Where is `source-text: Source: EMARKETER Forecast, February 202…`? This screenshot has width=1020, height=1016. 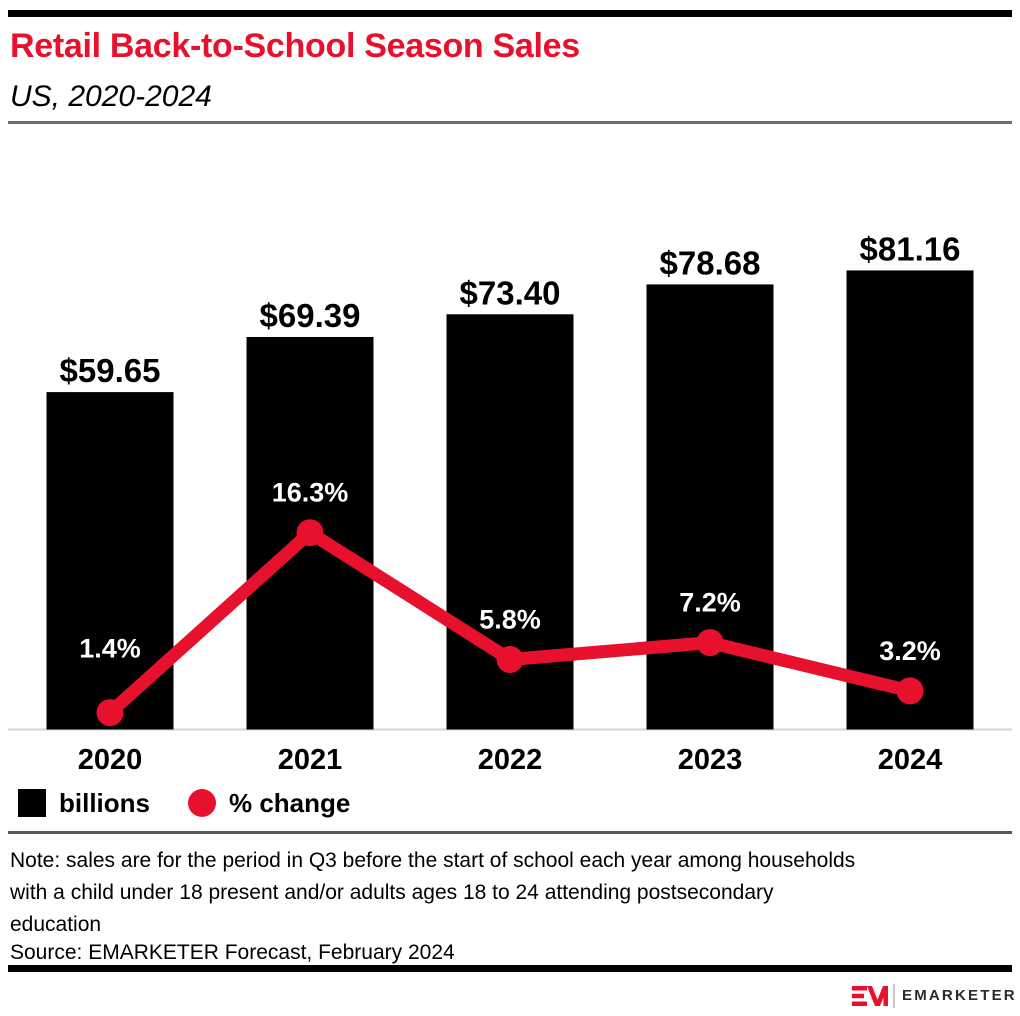 source-text: Source: EMARKETER Forecast, February 202… is located at coordinates (232, 952).